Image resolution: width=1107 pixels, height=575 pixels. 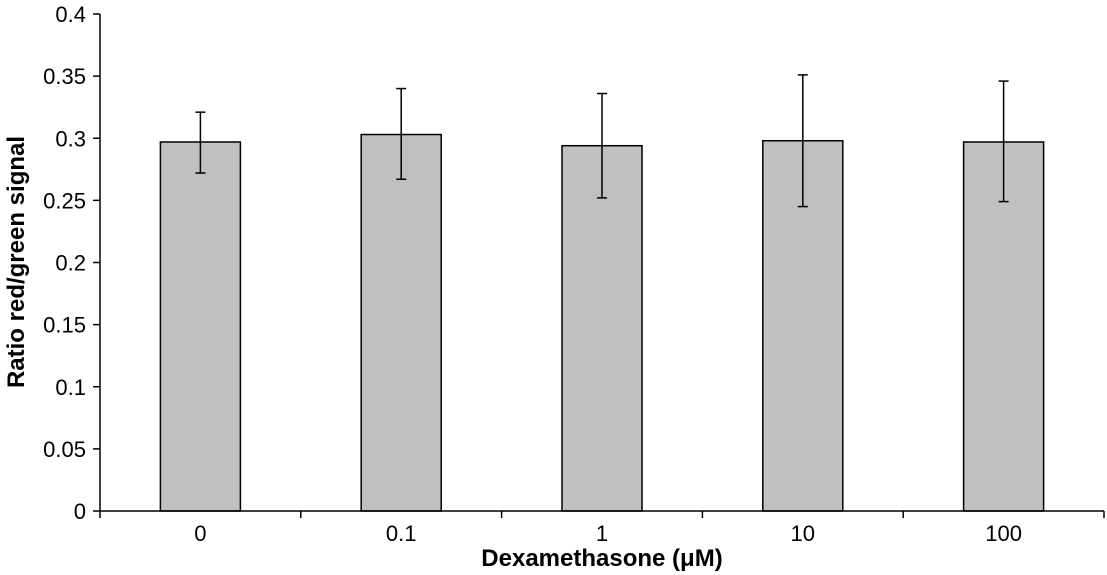 What do you see at coordinates (64, 325) in the screenshot?
I see `y-tick-label: 0.15` at bounding box center [64, 325].